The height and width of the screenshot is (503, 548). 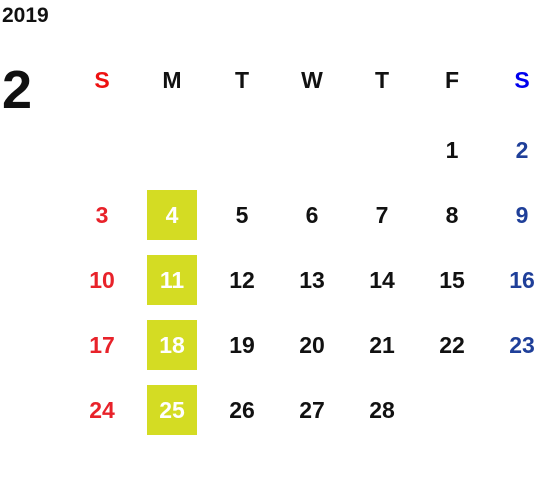 What do you see at coordinates (382, 409) in the screenshot?
I see `day: 28` at bounding box center [382, 409].